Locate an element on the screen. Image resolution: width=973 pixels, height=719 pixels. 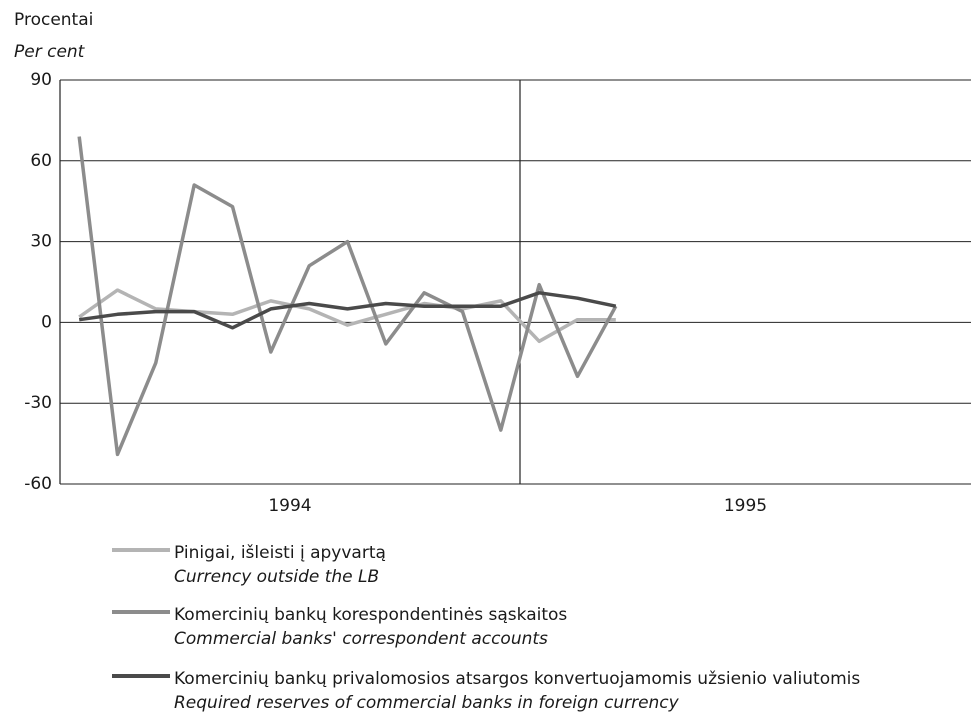
x-group-label: 1995 is located at coordinates (745, 506).